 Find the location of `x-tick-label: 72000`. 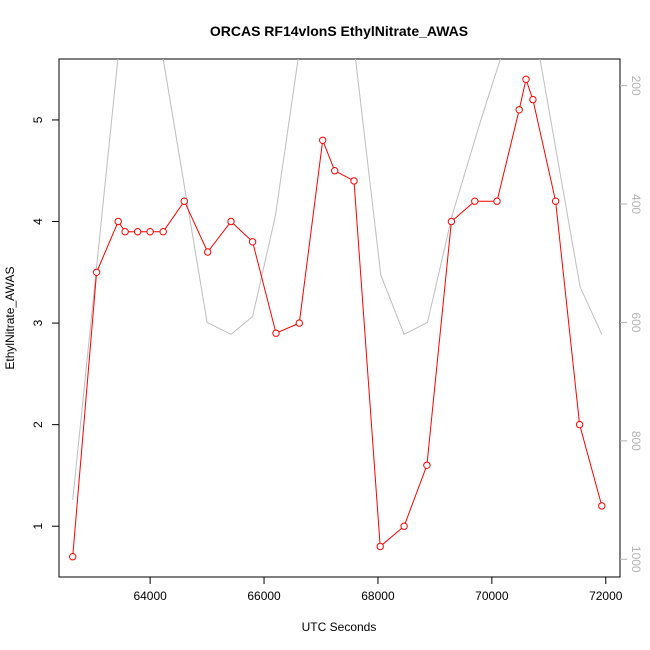

x-tick-label: 72000 is located at coordinates (606, 596).